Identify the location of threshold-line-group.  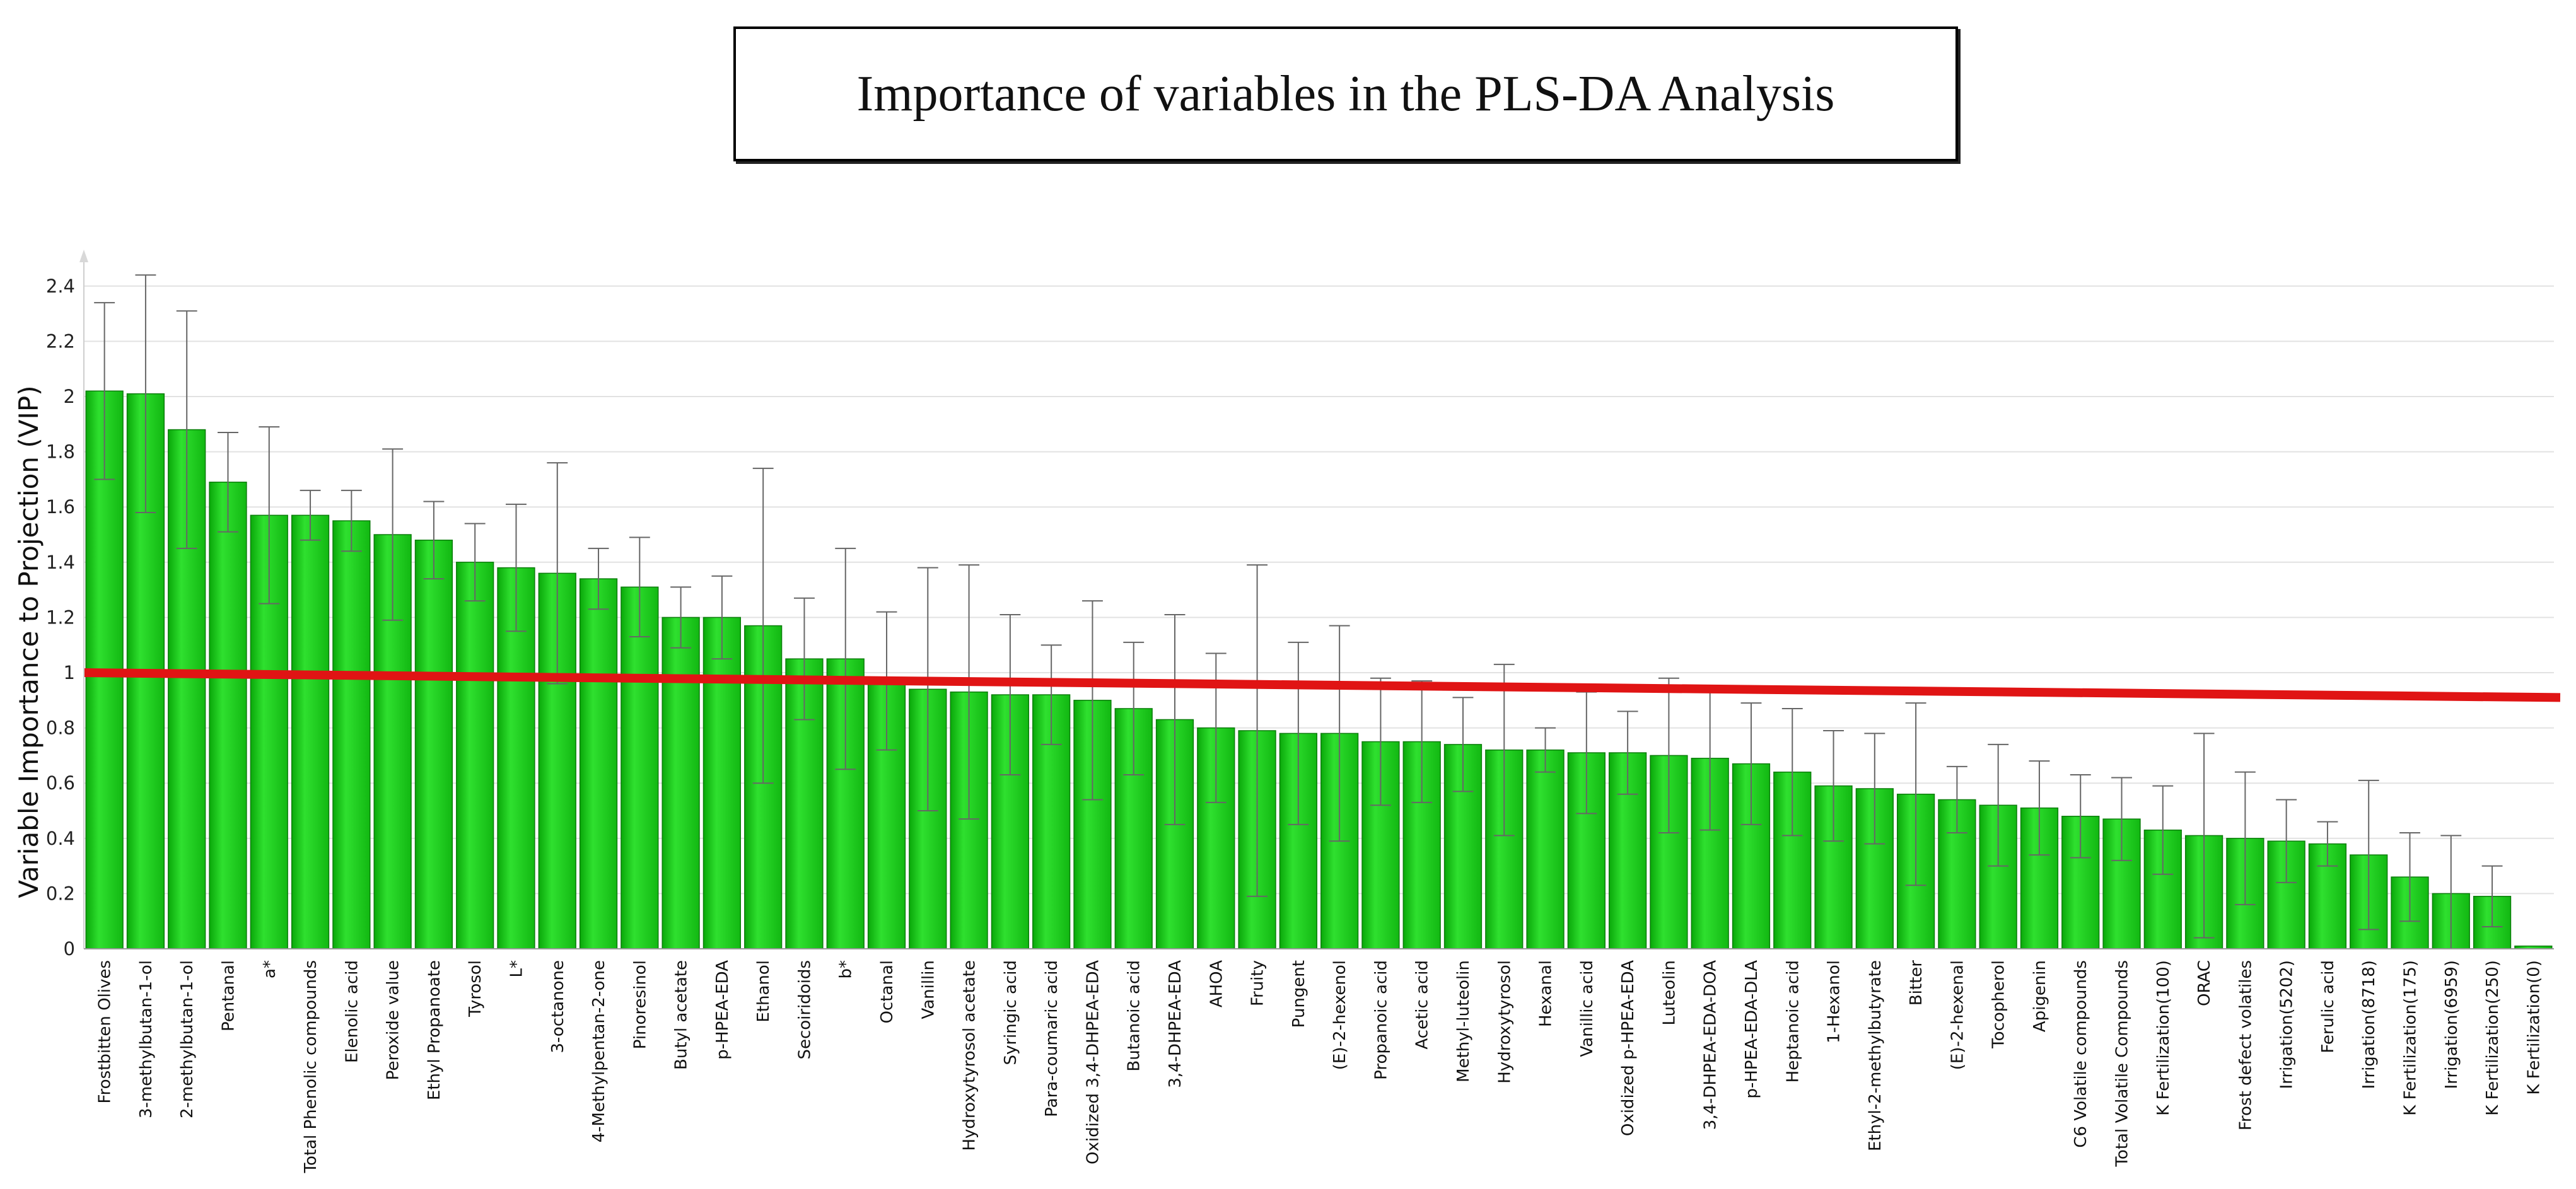
(1322, 685).